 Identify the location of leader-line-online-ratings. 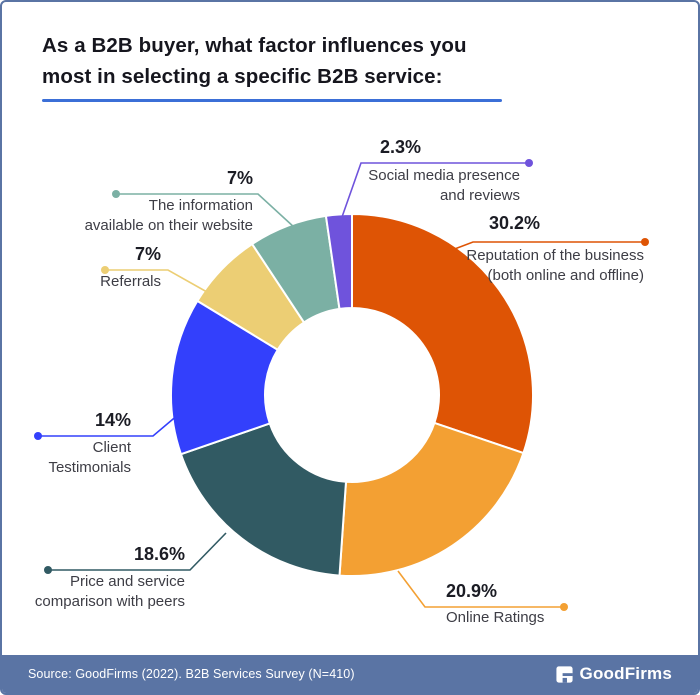
(480, 589).